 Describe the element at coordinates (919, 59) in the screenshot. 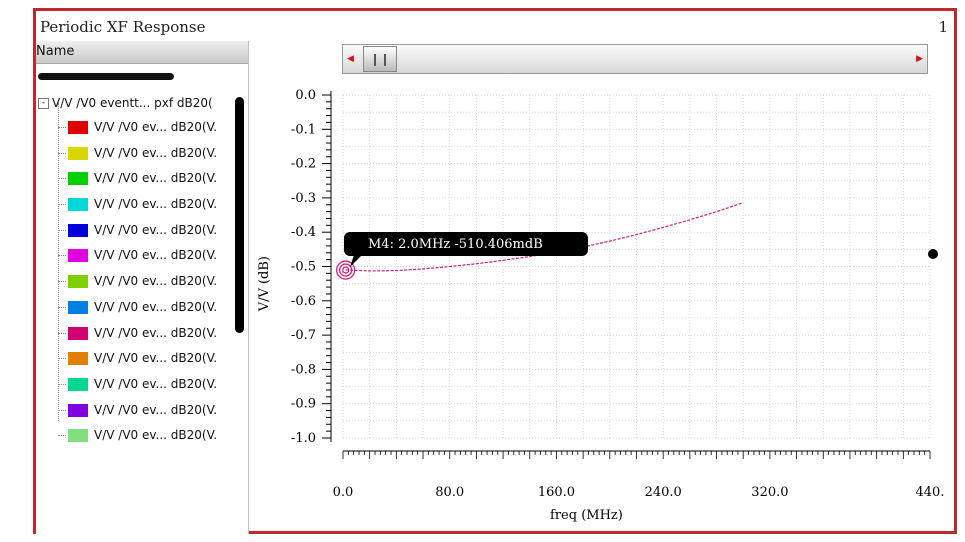

I see `scroll-right-icon: ▶` at that location.